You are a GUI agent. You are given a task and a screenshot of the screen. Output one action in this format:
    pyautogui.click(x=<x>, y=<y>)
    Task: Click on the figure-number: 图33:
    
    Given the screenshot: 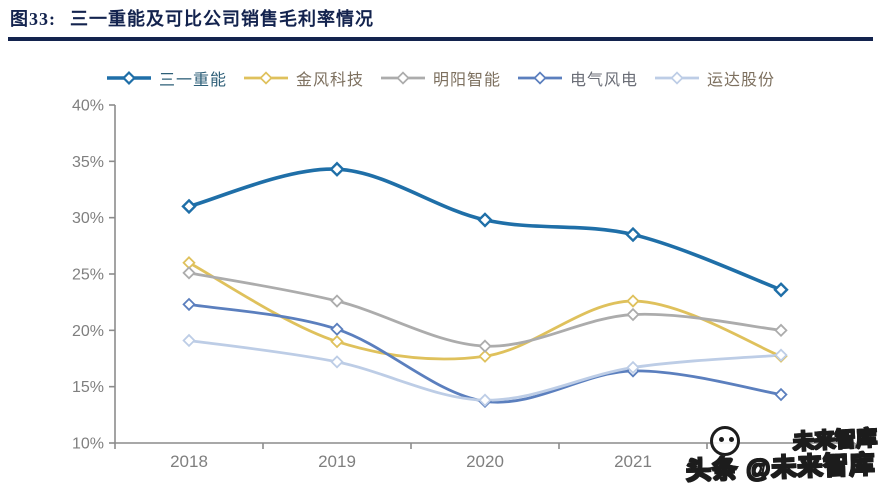 What is the action you would take?
    pyautogui.click(x=33, y=19)
    